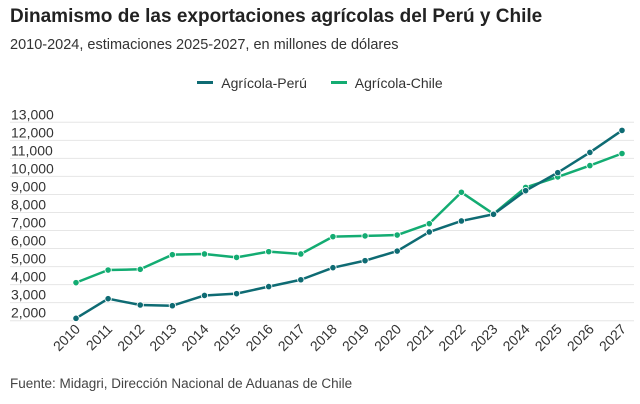 This screenshot has width=640, height=404. What do you see at coordinates (66, 337) in the screenshot?
I see `x-tick-label: 2010` at bounding box center [66, 337].